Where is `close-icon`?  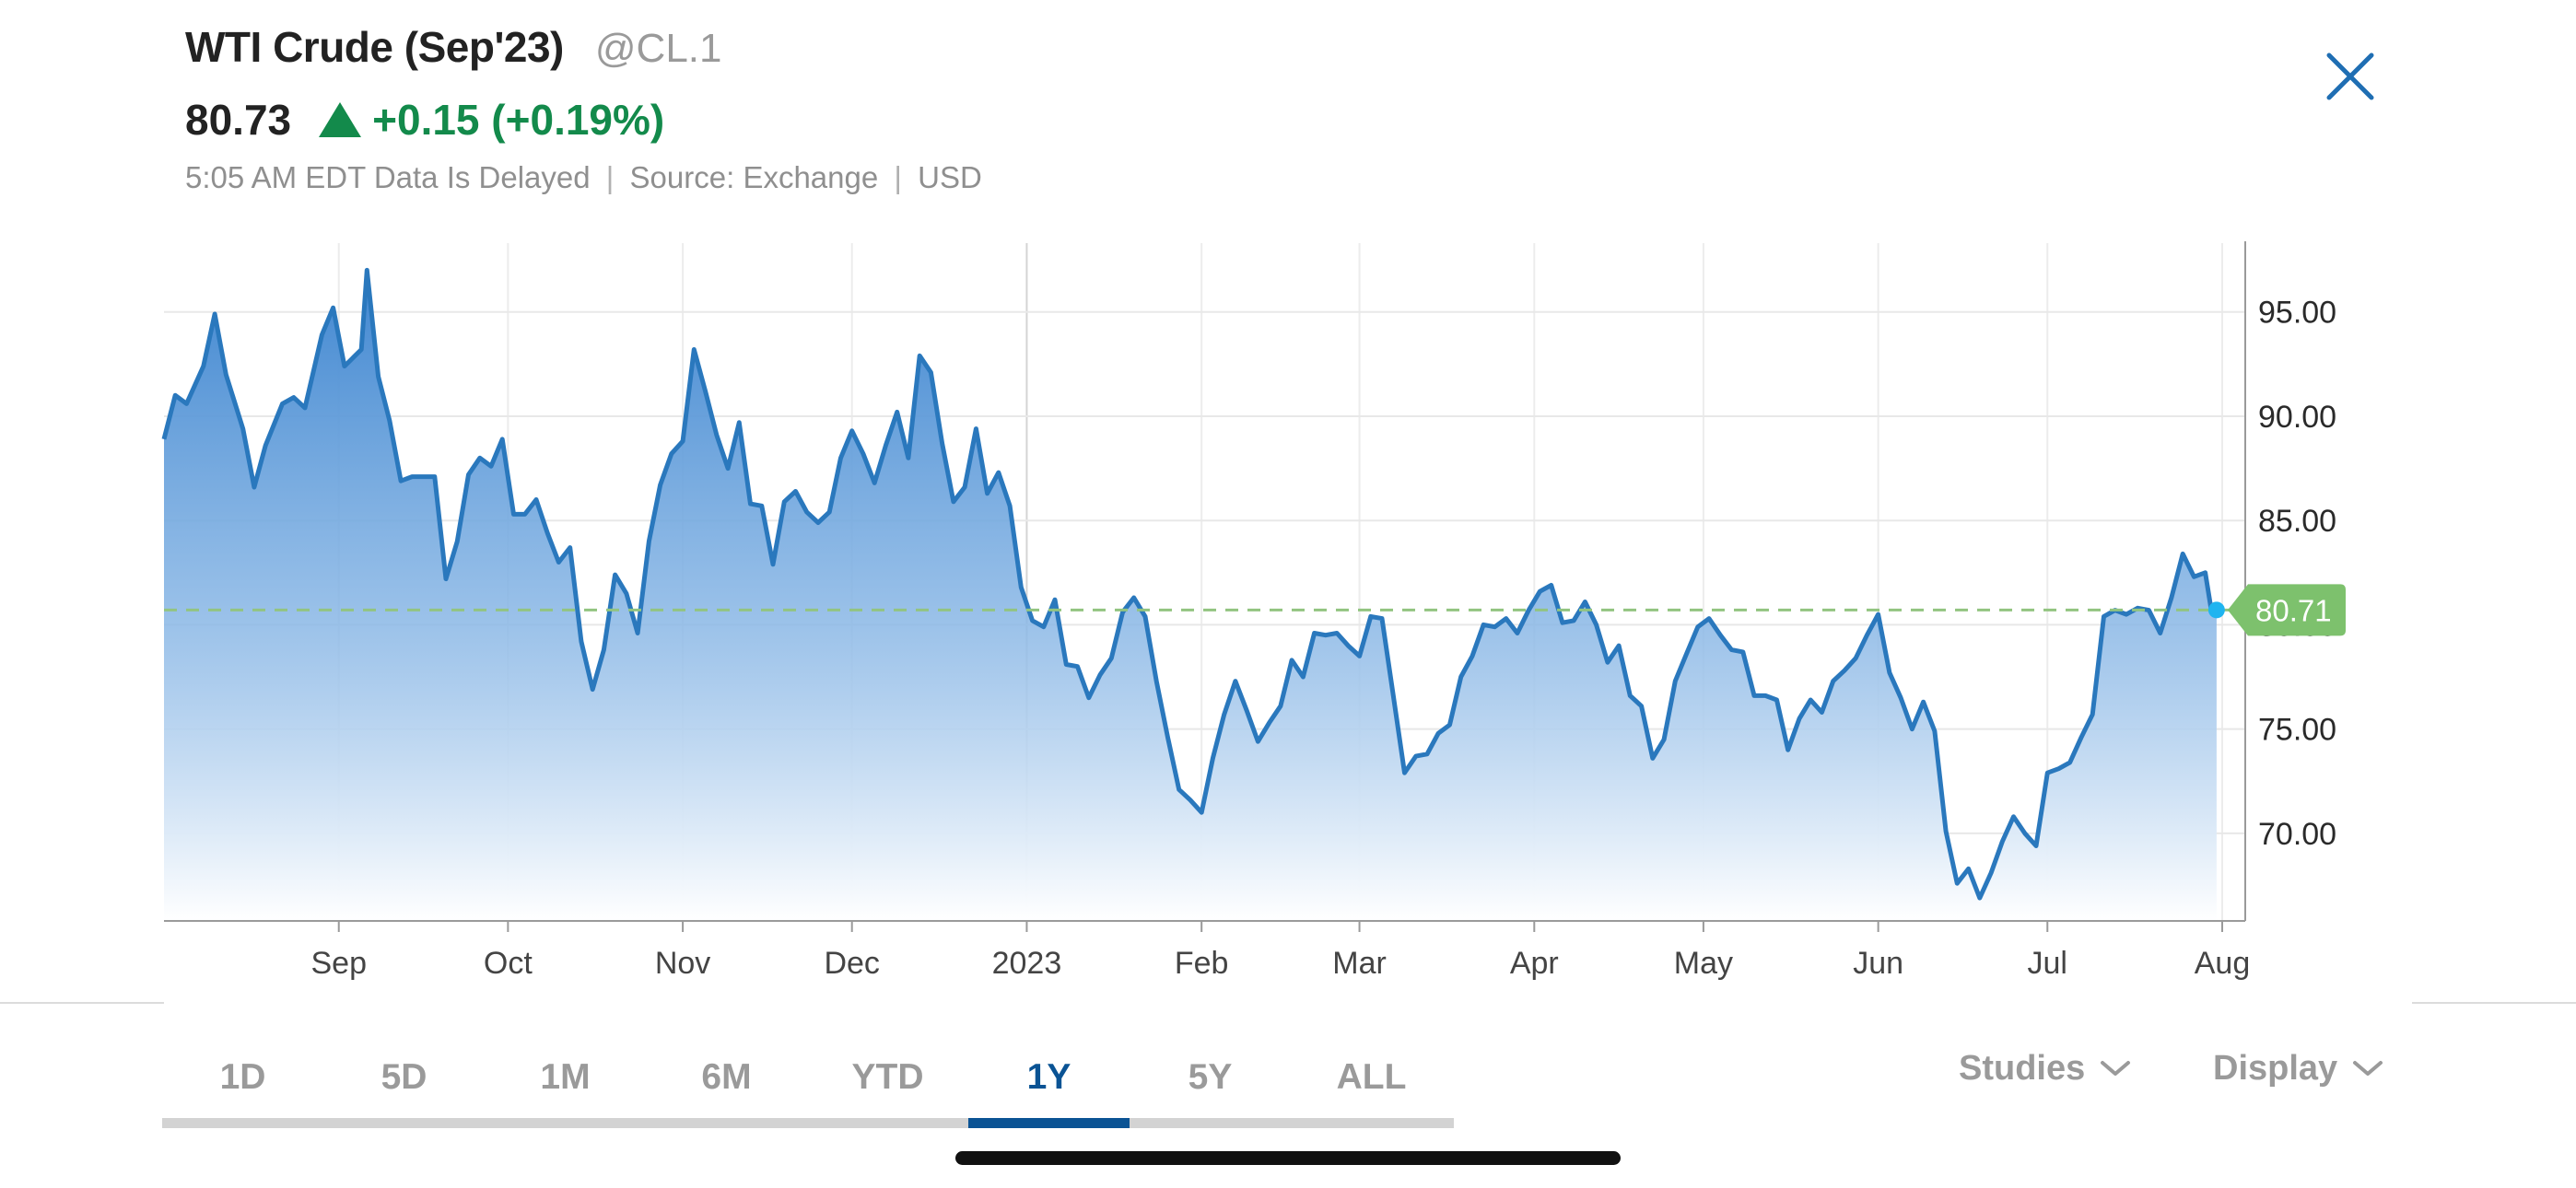
close-icon is located at coordinates (2350, 76).